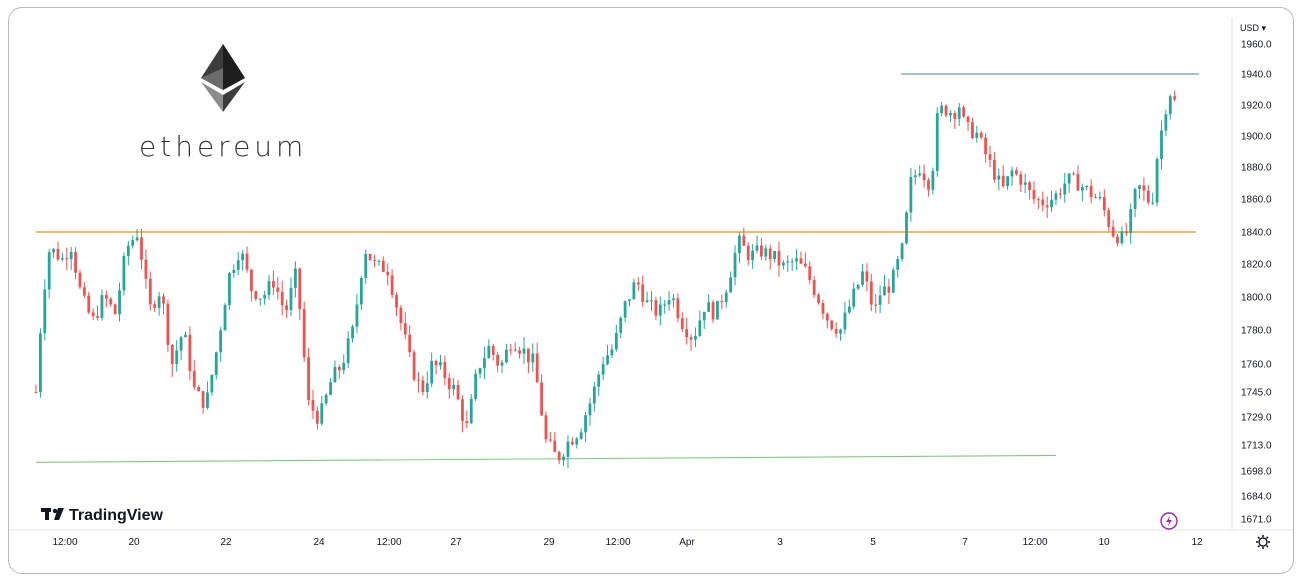 The height and width of the screenshot is (579, 1300). I want to click on time-tick-label: 22, so click(226, 542).